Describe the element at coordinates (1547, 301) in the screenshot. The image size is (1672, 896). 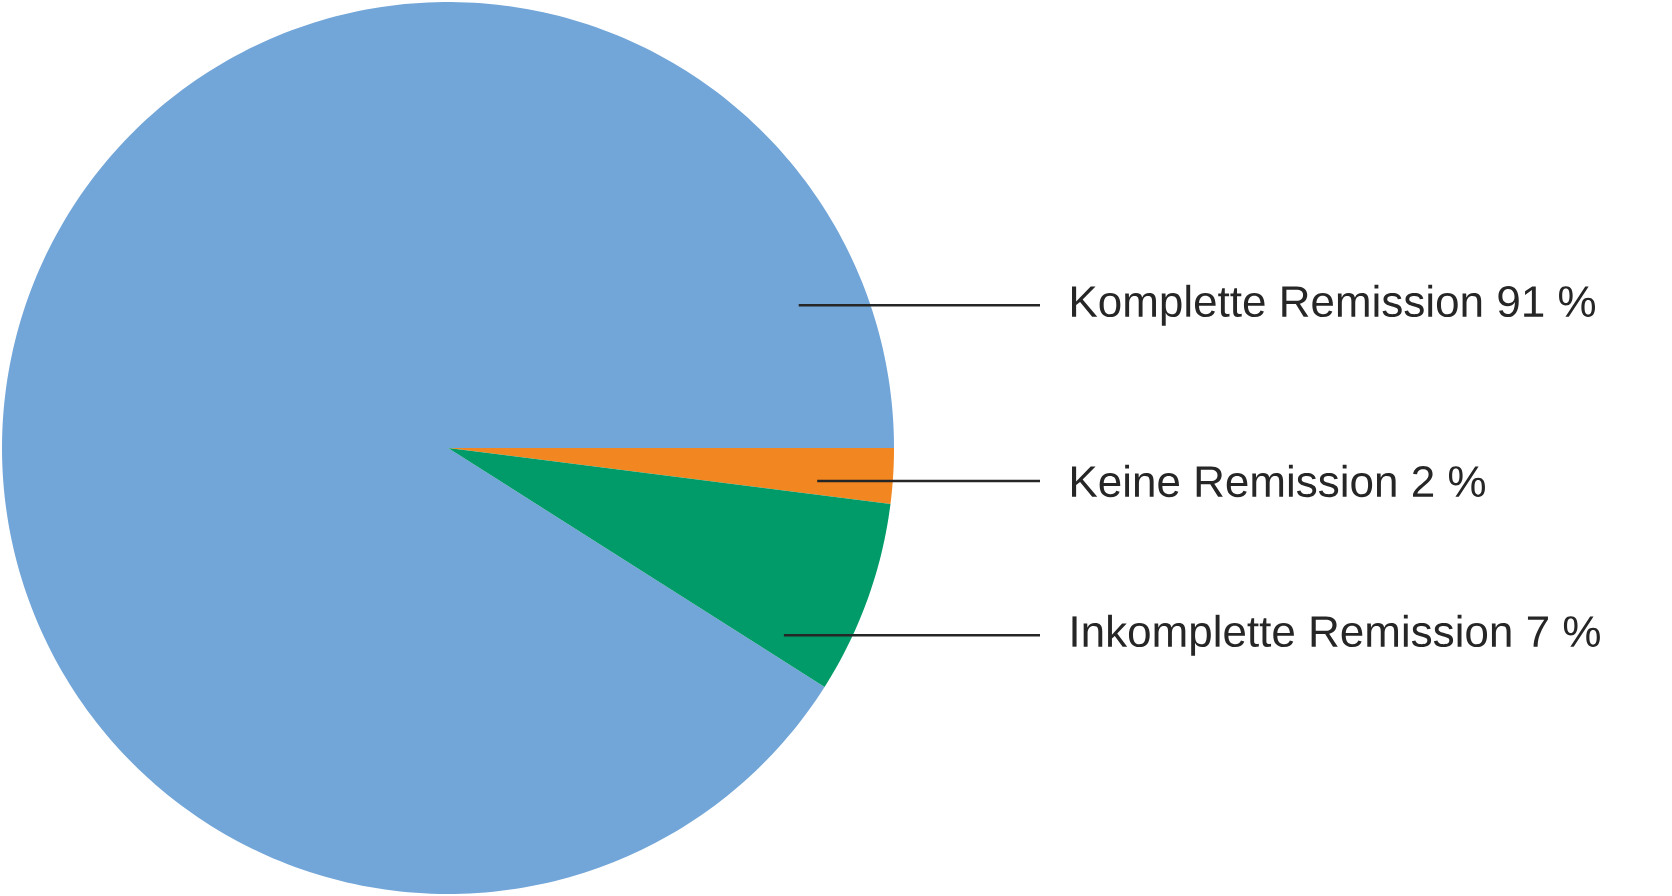
I see `data-label: 91 %` at that location.